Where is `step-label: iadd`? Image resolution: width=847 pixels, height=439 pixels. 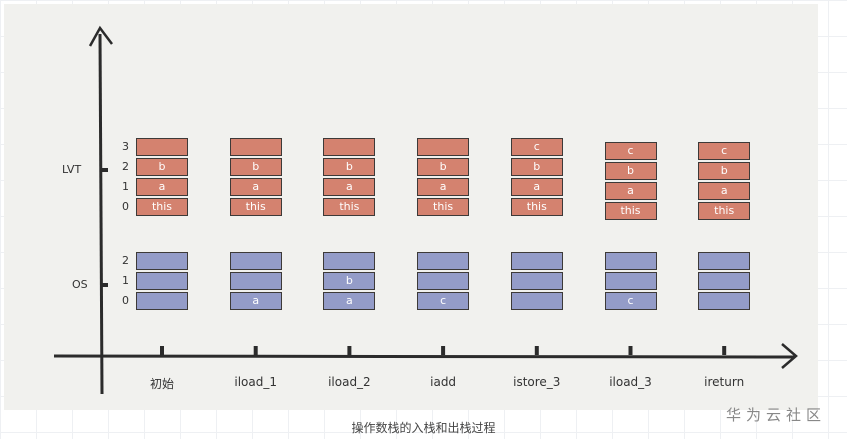 step-label: iadd is located at coordinates (443, 382).